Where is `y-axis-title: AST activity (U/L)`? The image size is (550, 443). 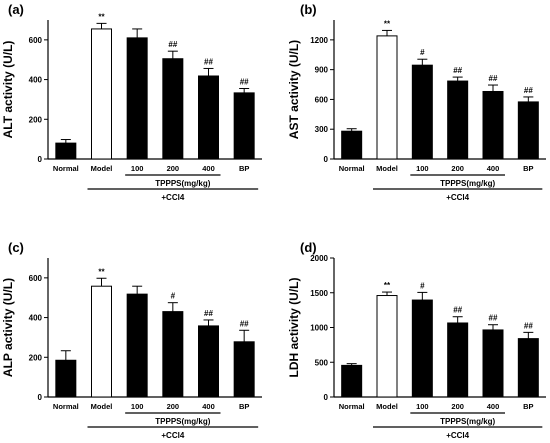
y-axis-title: AST activity (U/L) is located at coordinates (294, 89).